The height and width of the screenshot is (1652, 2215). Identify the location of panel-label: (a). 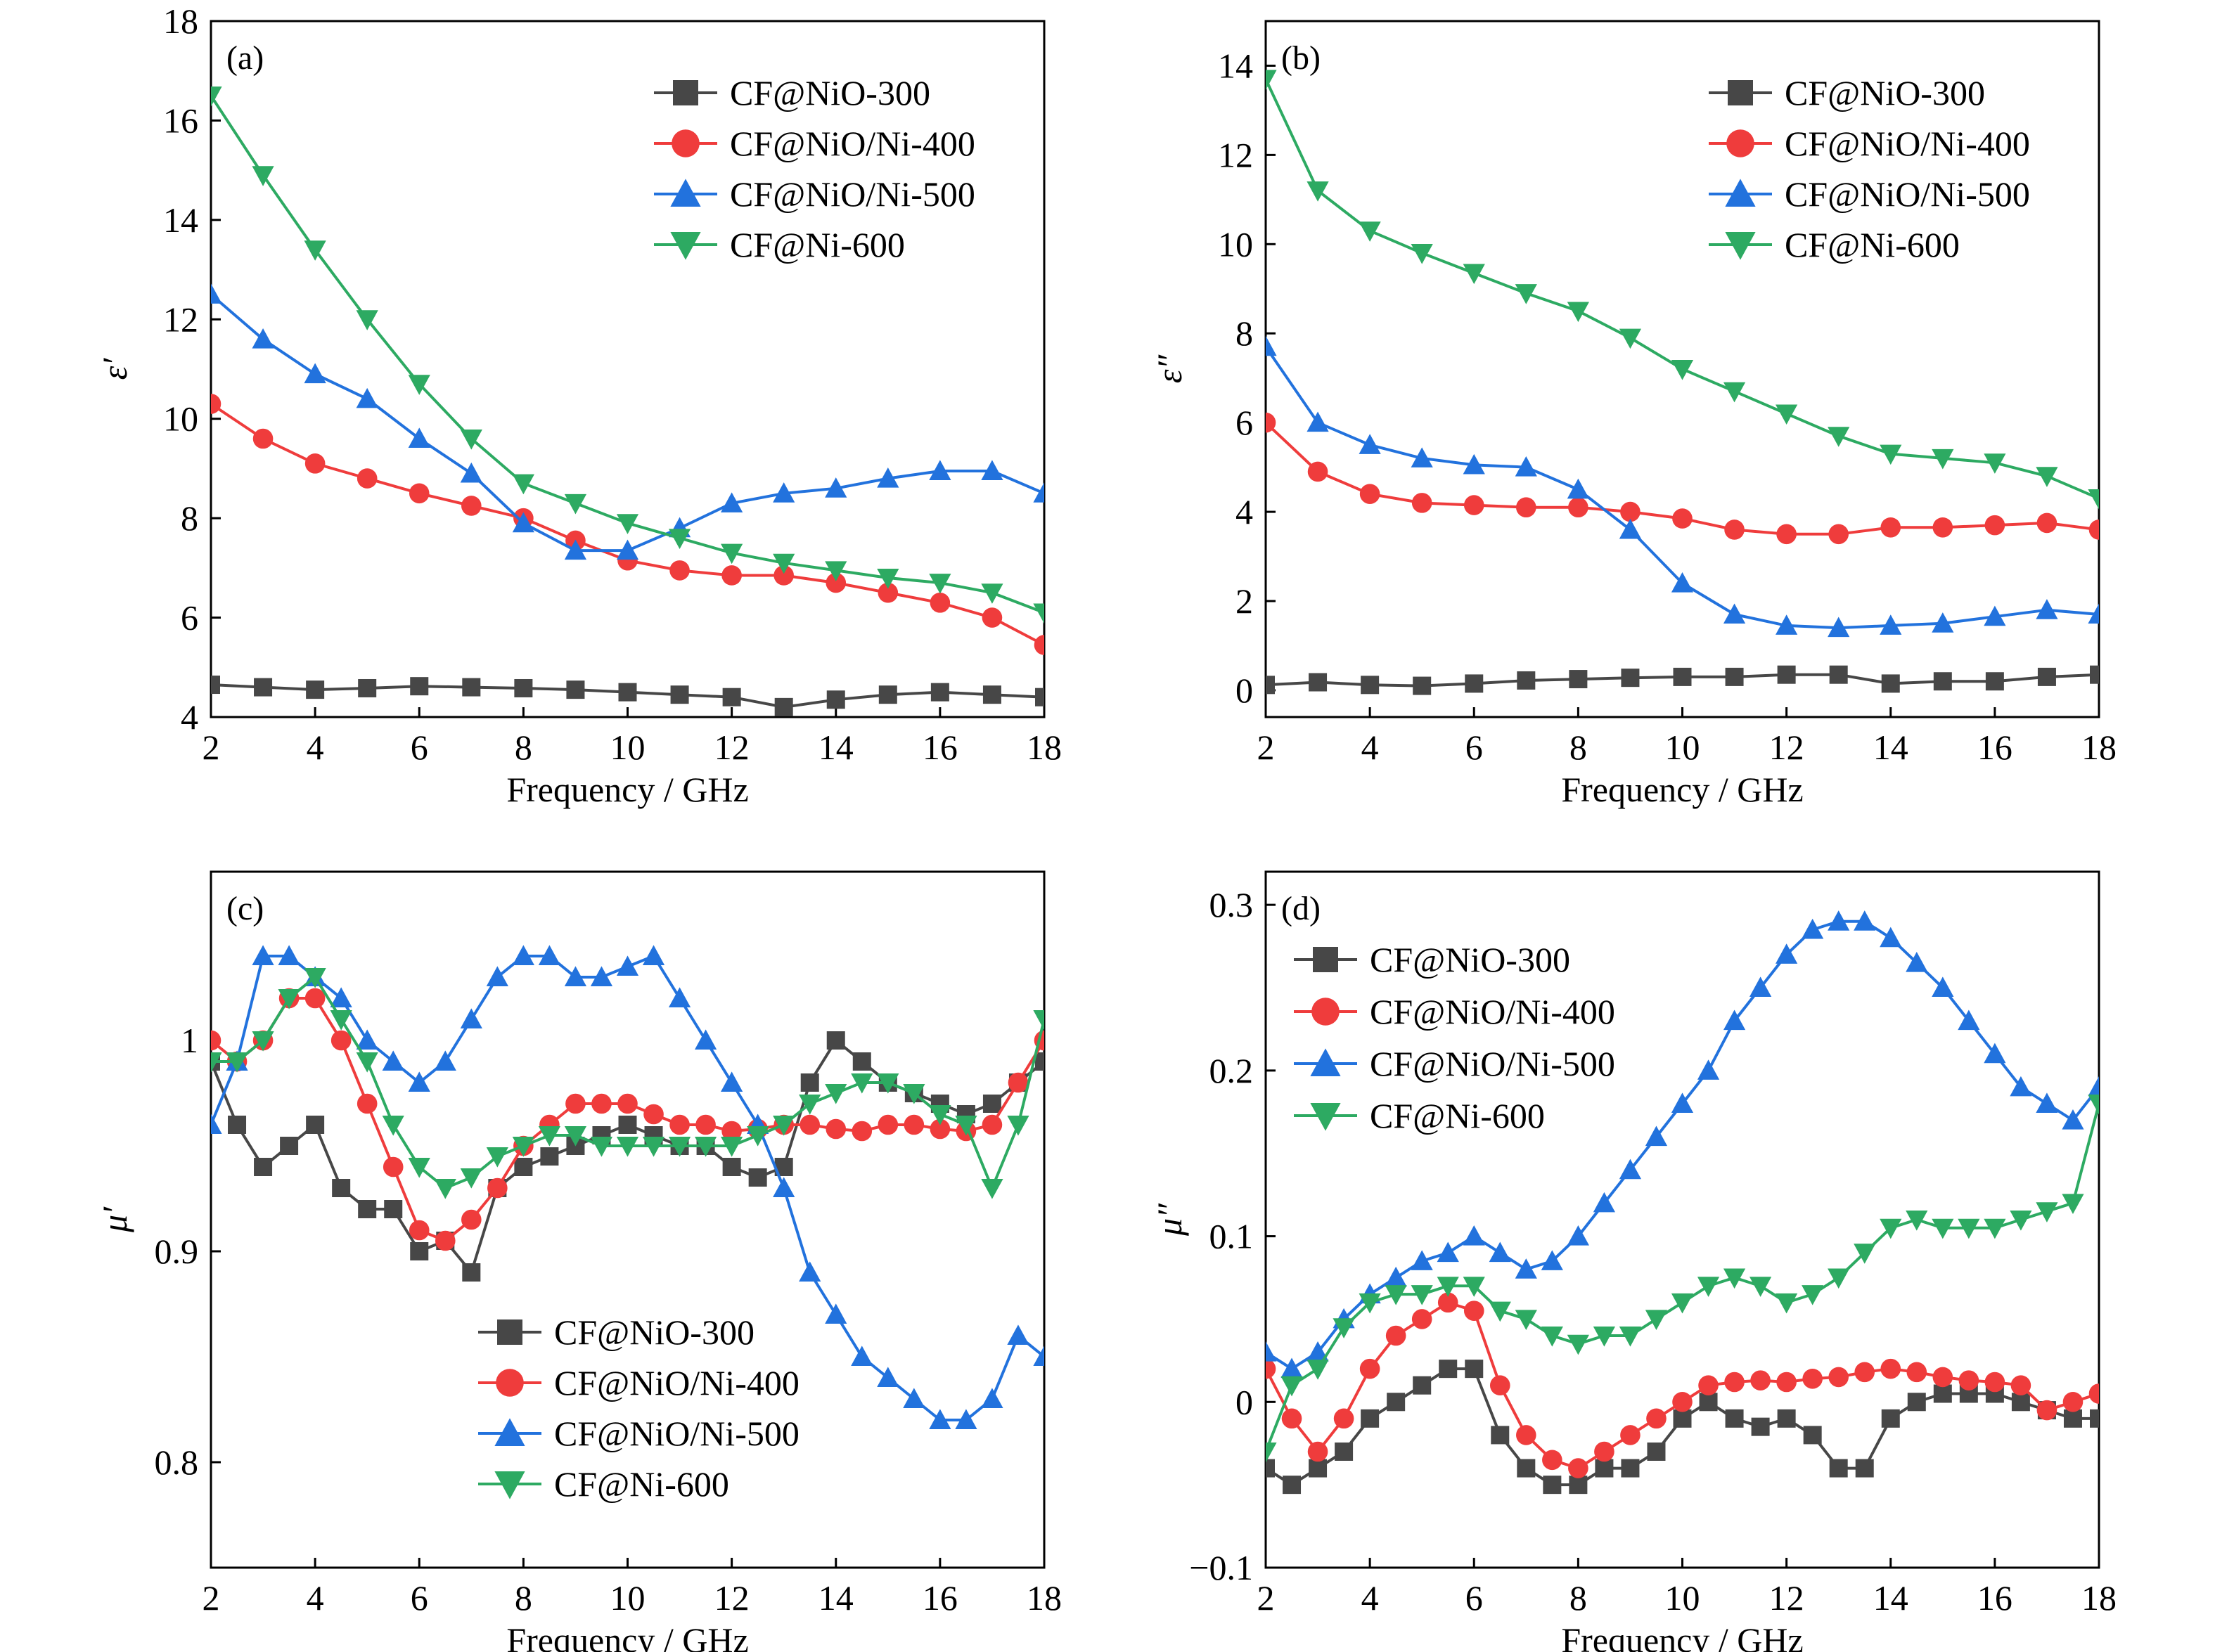
(245, 58).